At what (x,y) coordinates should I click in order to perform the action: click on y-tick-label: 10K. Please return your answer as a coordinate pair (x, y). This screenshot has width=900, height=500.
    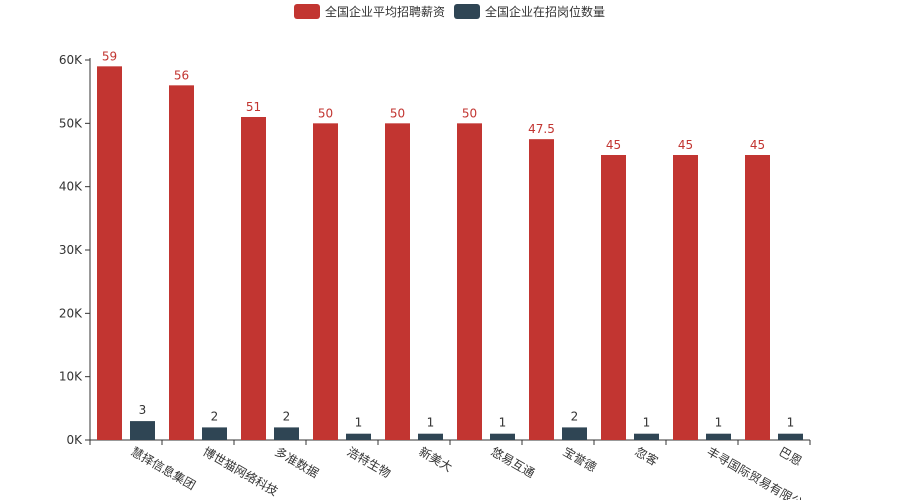
    Looking at the image, I should click on (71, 377).